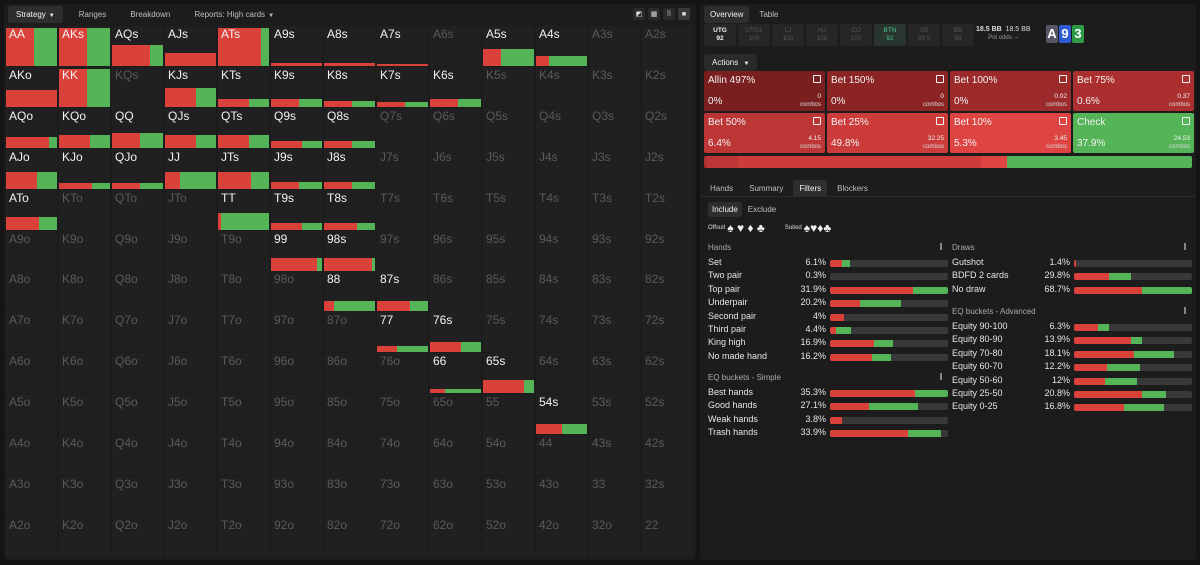  Describe the element at coordinates (296, 250) in the screenshot. I see `hand-cell-99: 99` at that location.